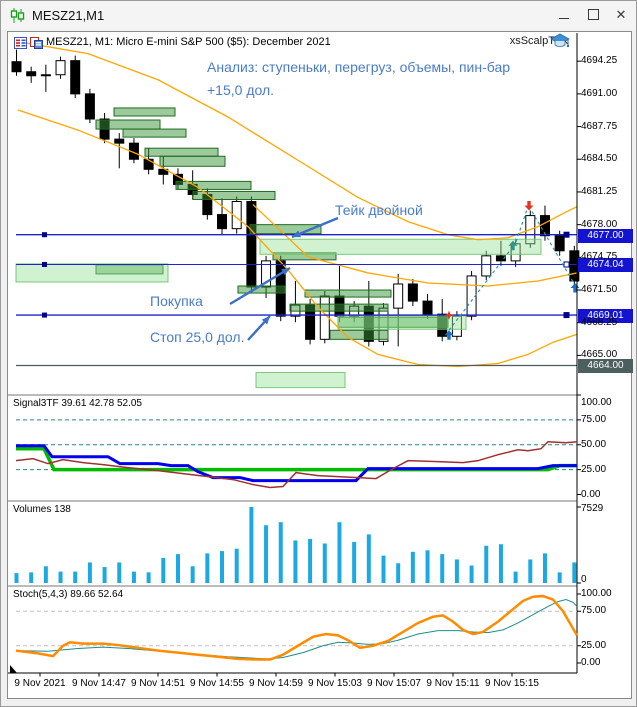  I want to click on minimize-icon, so click(564, 18).